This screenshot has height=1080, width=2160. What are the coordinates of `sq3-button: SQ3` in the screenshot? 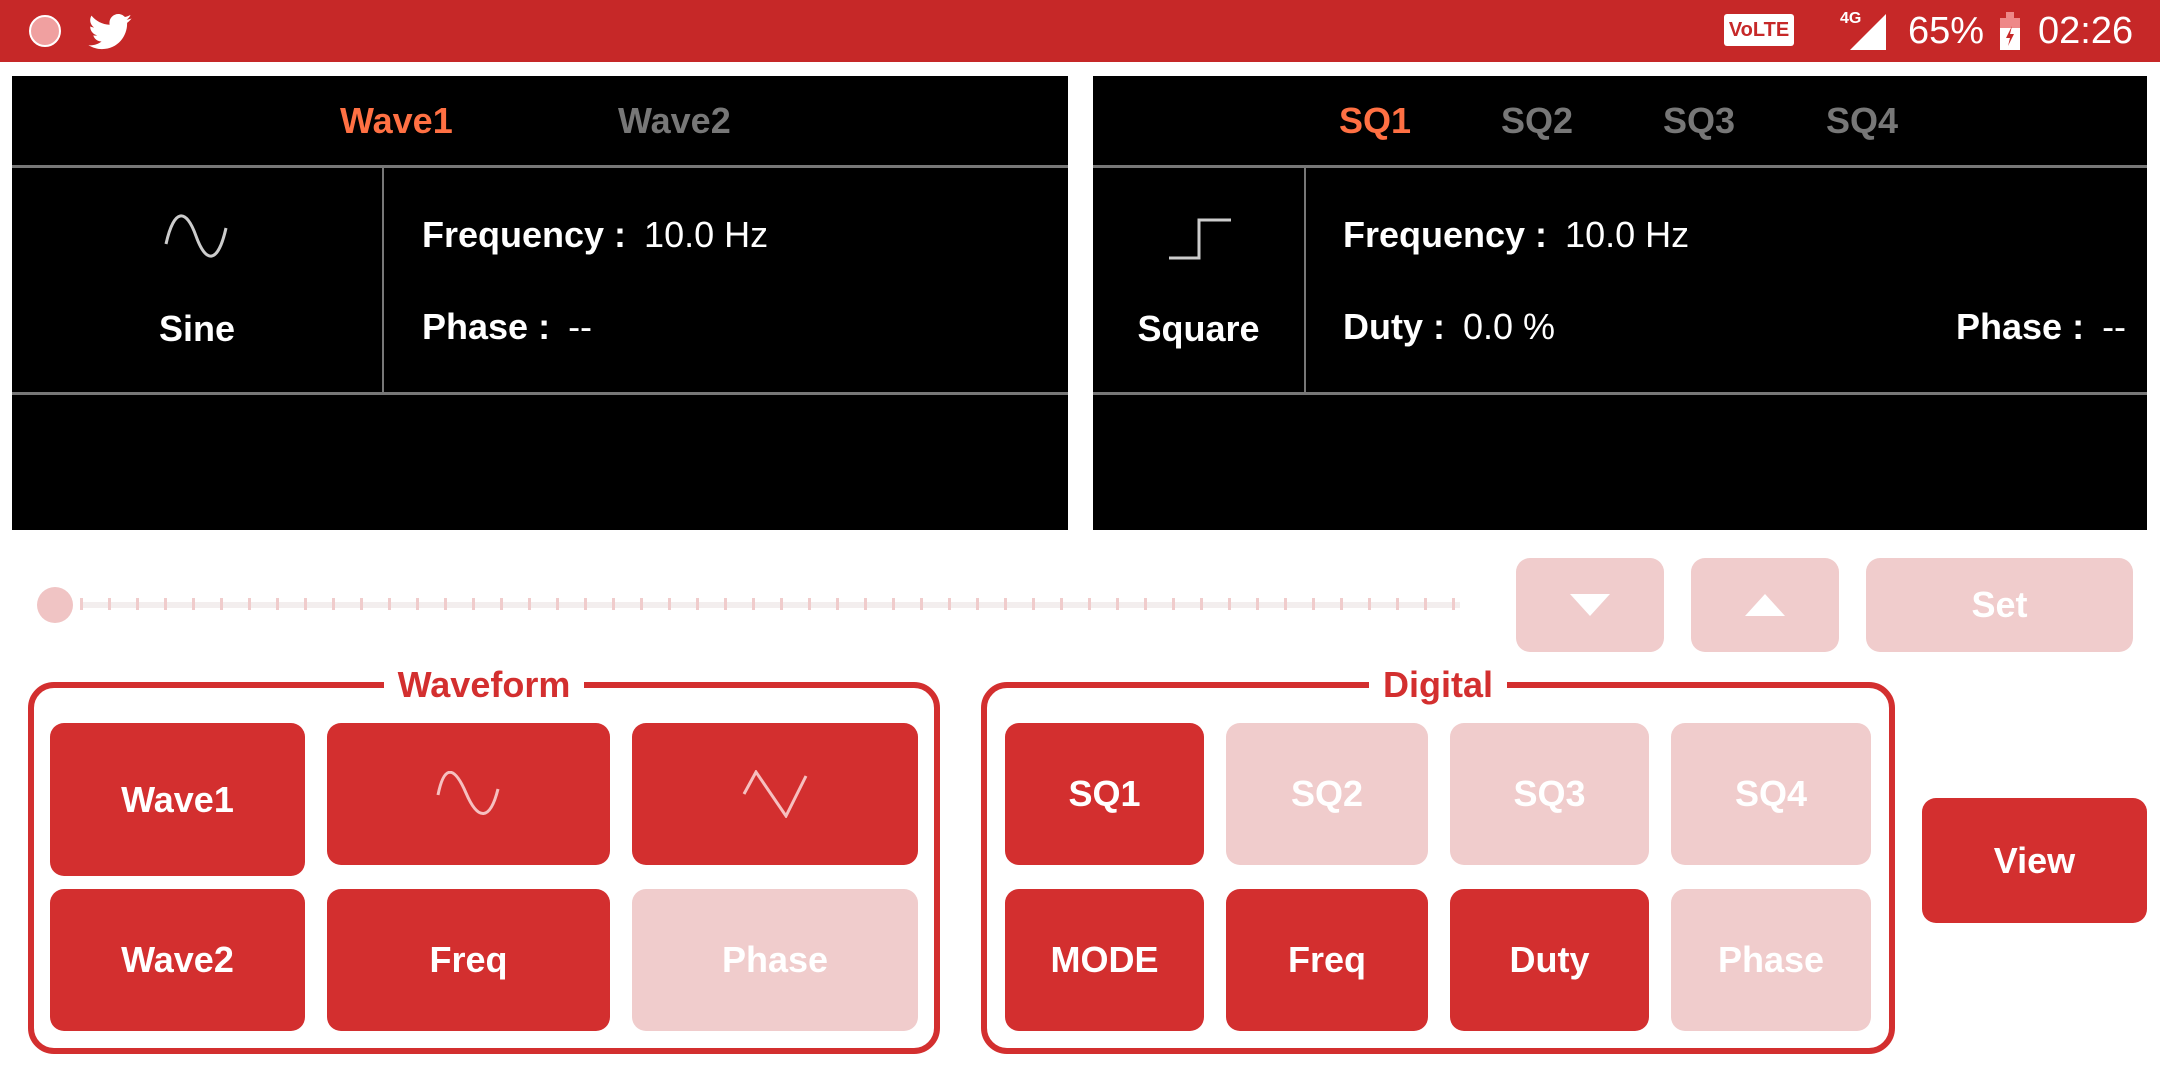 It's located at (1549, 794).